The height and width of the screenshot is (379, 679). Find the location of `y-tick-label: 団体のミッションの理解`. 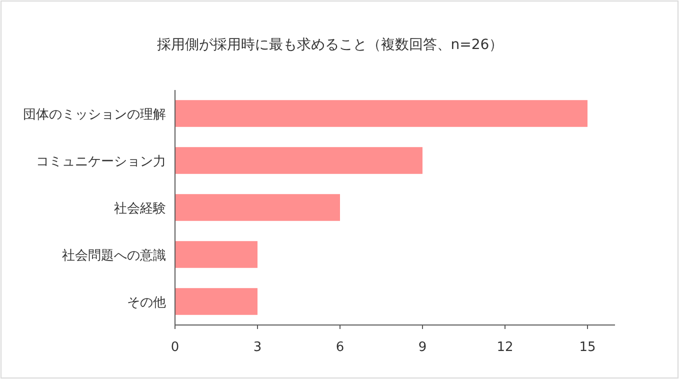

y-tick-label: 団体のミッションの理解 is located at coordinates (94, 115).